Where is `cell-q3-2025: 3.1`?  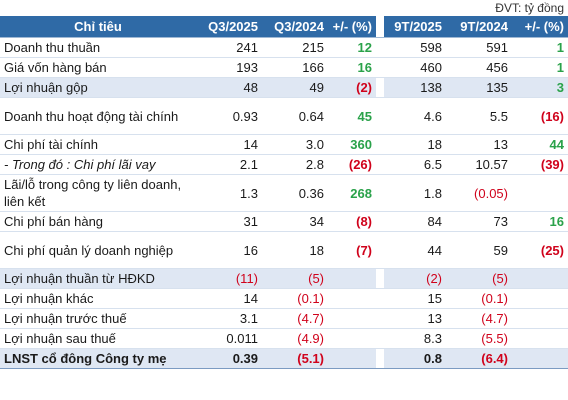
cell-q3-2025: 3.1 is located at coordinates (229, 318).